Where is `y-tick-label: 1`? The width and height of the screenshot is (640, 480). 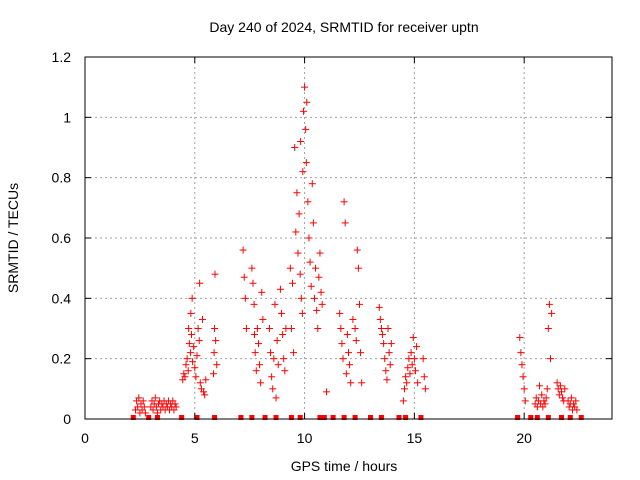 y-tick-label: 1 is located at coordinates (67, 117).